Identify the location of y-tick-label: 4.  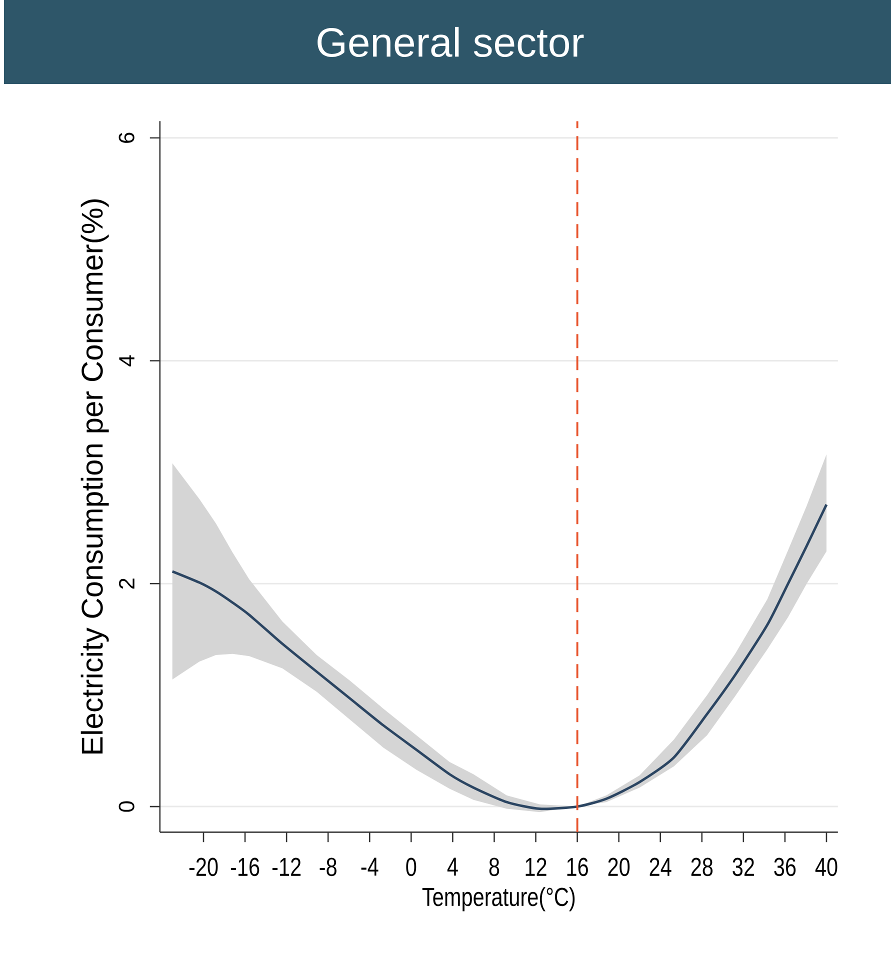
(126, 360).